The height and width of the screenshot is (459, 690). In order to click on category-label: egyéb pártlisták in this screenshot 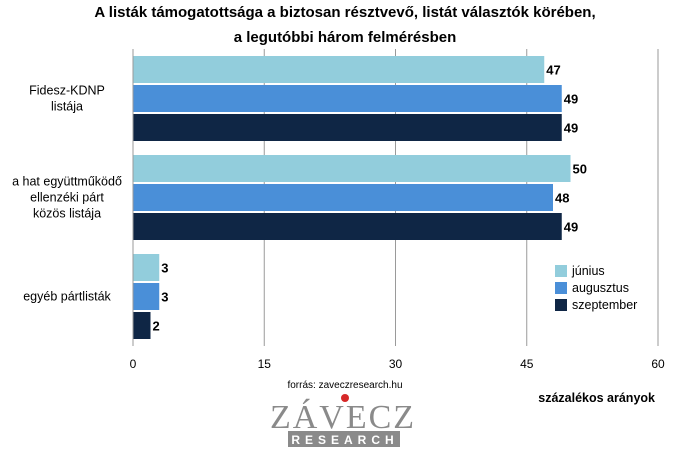, I will do `click(67, 297)`.